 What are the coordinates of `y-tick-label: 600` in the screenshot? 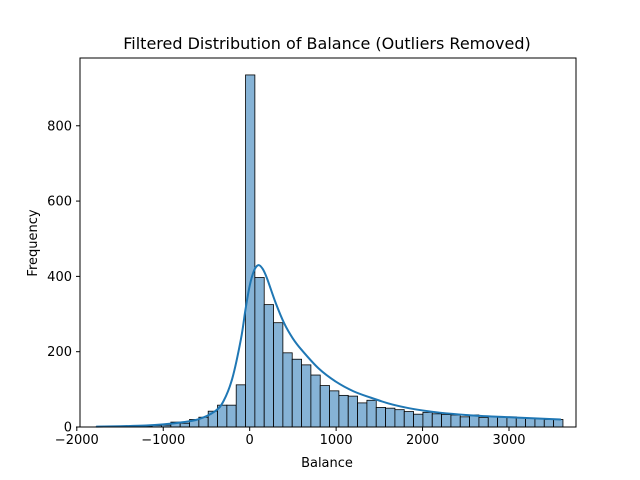 It's located at (59, 202).